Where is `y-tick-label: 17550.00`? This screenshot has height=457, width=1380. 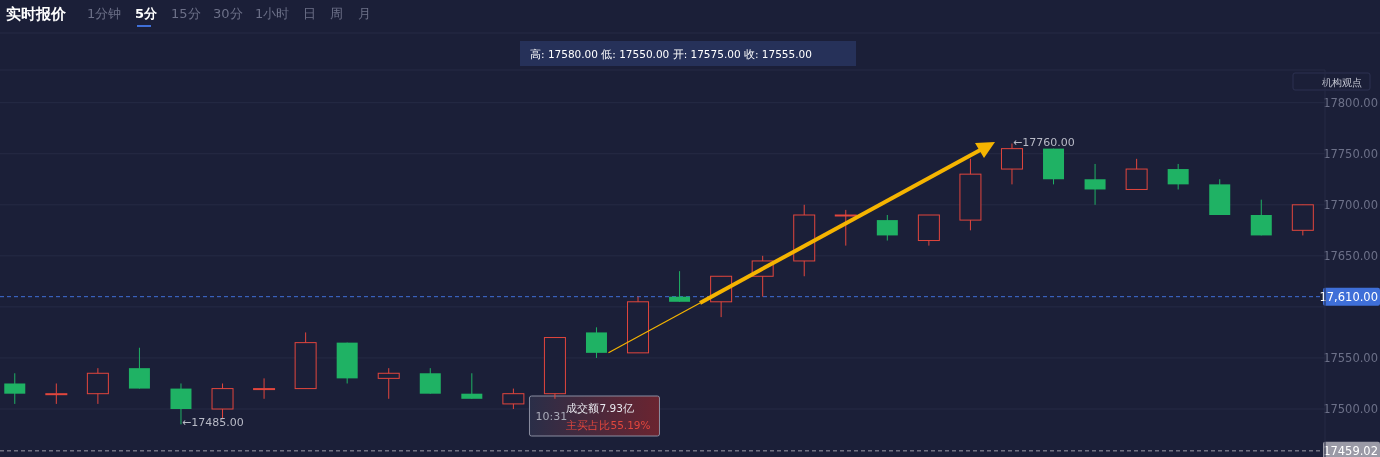 y-tick-label: 17550.00 is located at coordinates (1350, 357).